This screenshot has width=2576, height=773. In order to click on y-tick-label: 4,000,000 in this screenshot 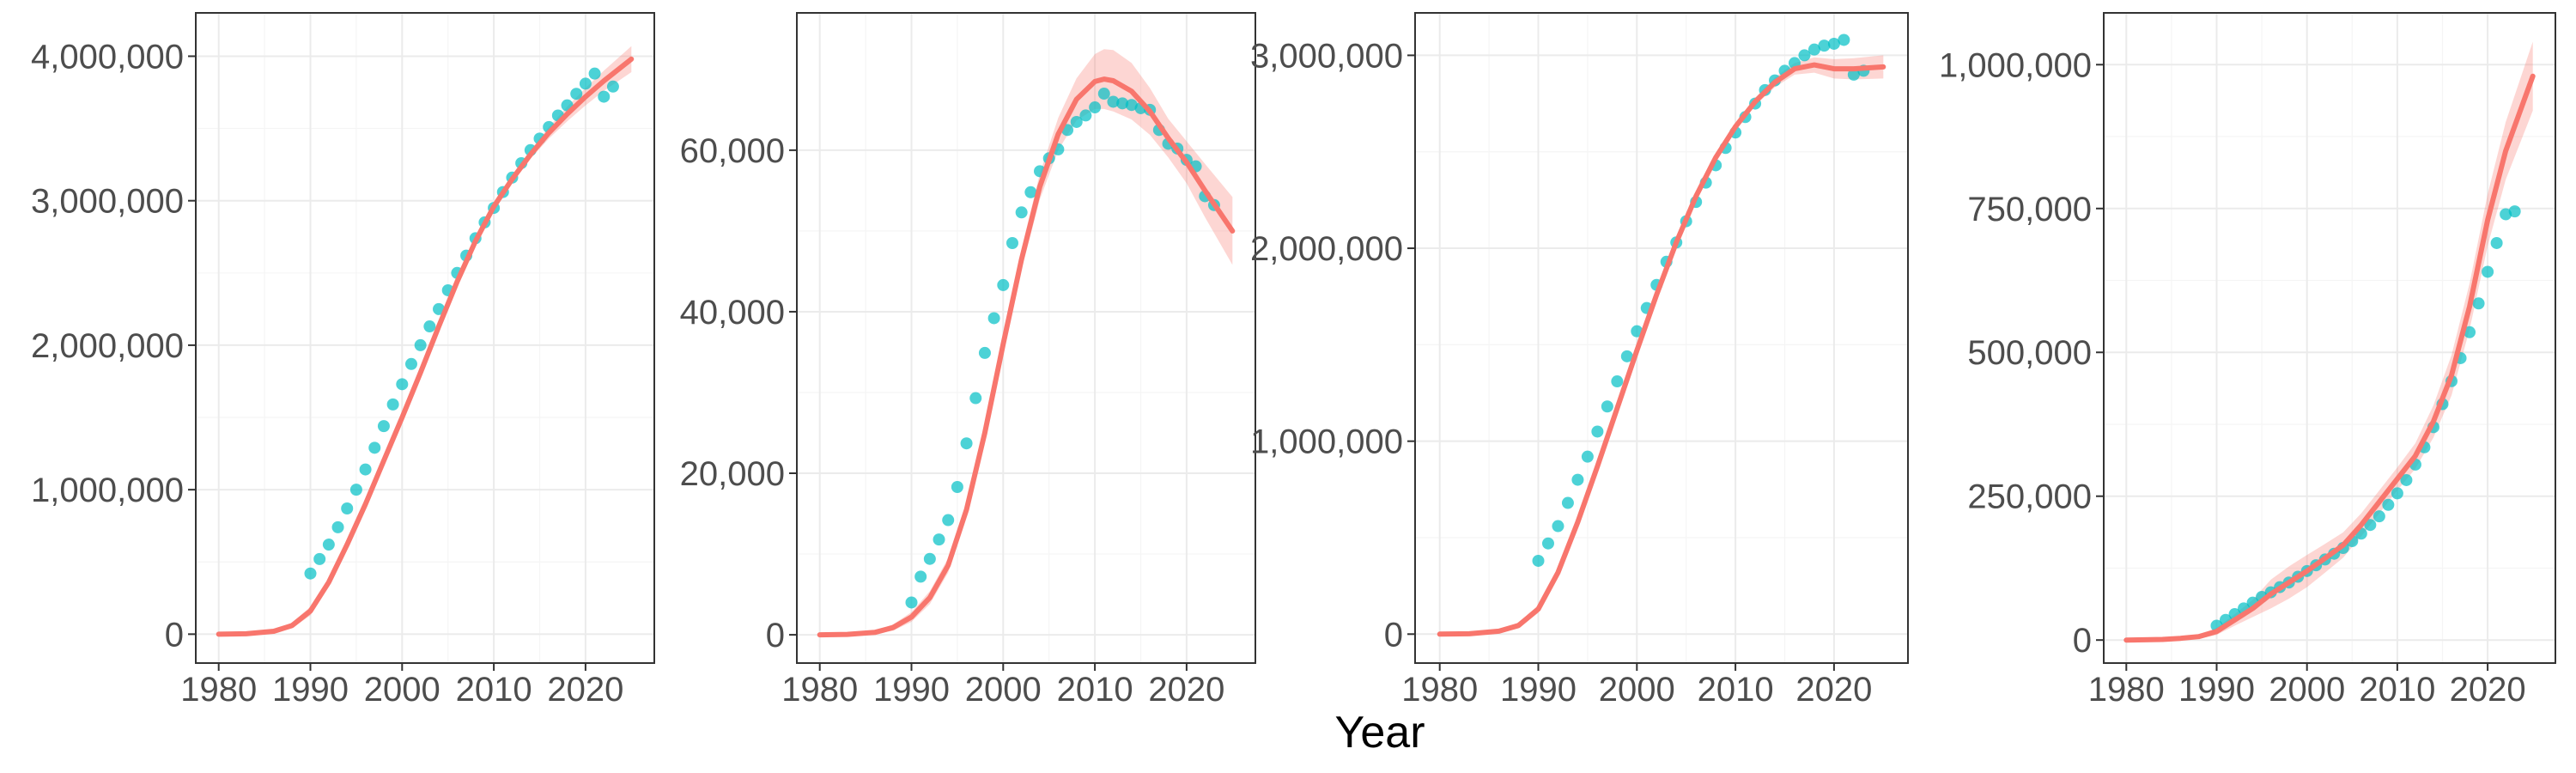, I will do `click(107, 57)`.